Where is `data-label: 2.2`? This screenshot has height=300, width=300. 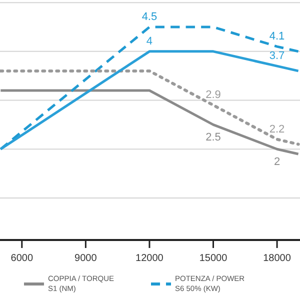 data-label: 2.2 is located at coordinates (277, 129).